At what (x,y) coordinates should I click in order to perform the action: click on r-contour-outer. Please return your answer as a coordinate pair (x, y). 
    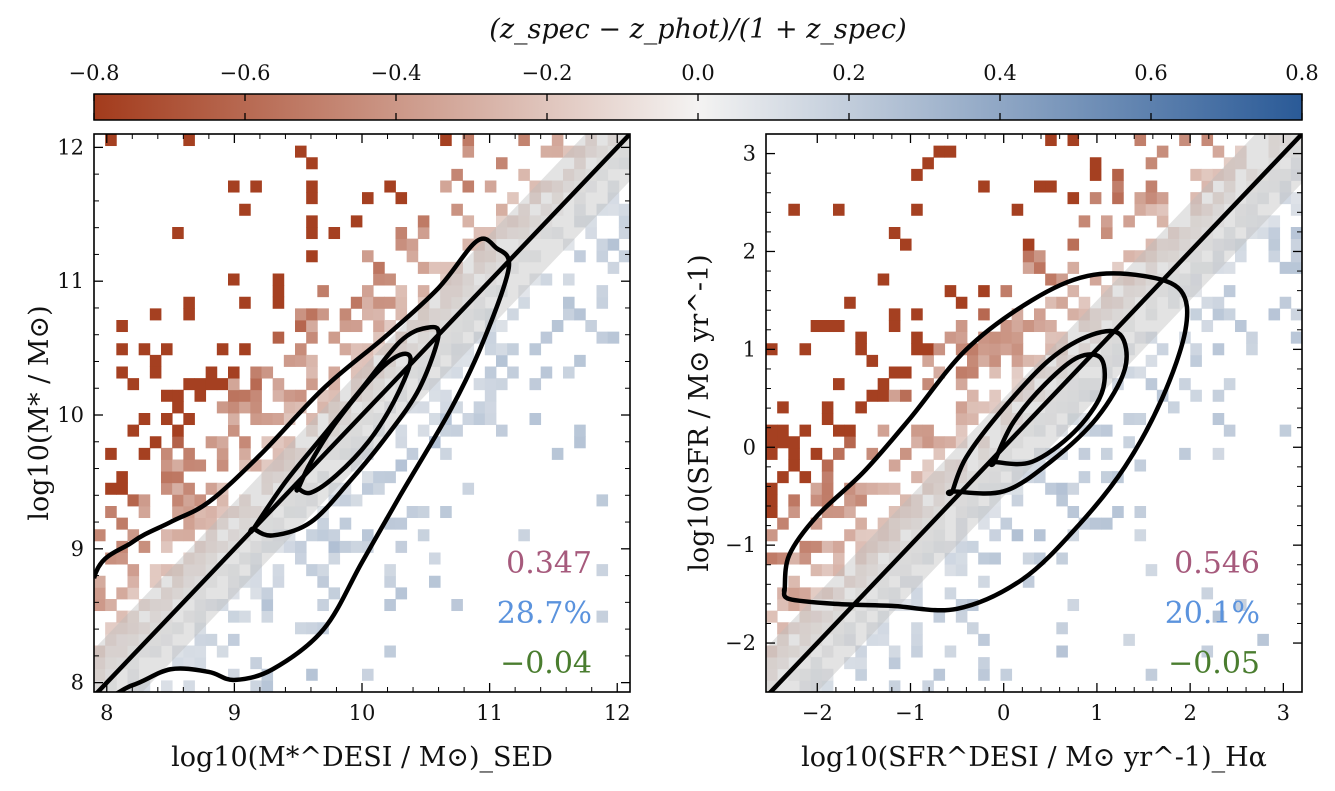
    Looking at the image, I should click on (985, 442).